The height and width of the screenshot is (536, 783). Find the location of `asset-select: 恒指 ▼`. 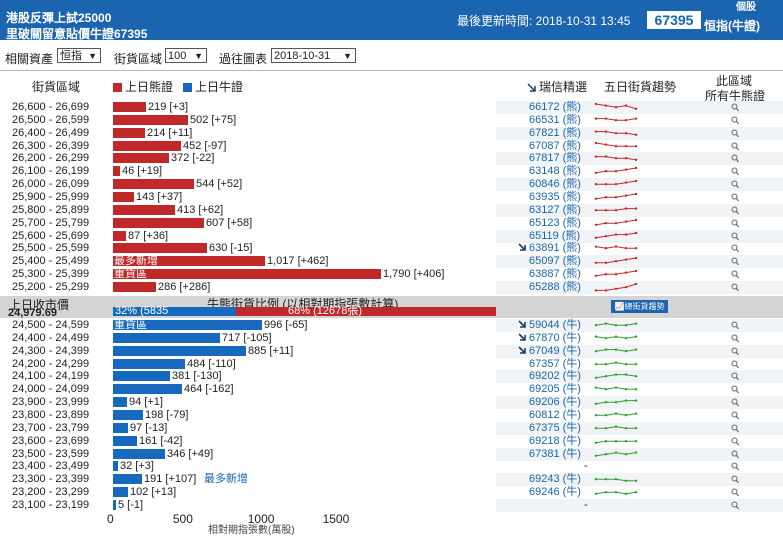

asset-select: 恒指 ▼ is located at coordinates (79, 55).